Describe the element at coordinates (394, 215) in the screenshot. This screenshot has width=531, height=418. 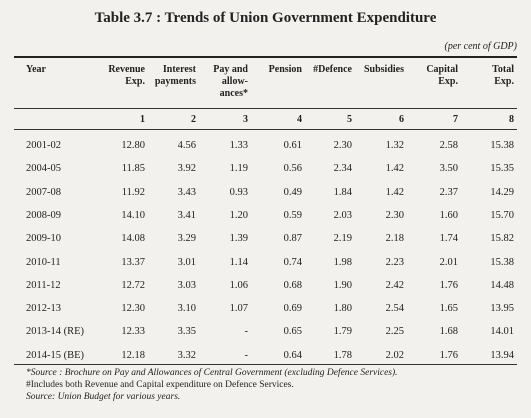
I see `row-value: 2.30` at that location.